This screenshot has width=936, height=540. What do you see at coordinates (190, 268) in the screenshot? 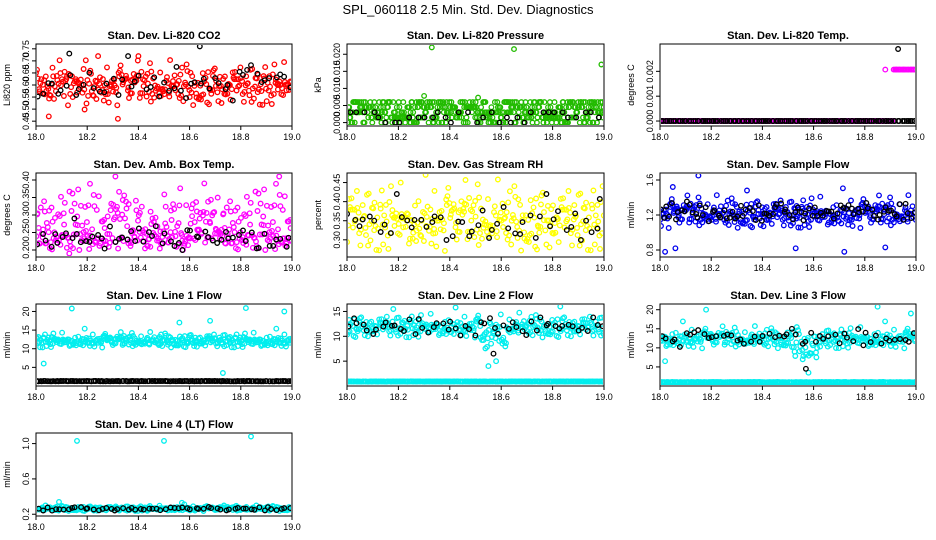
I see `x-tick-label: 18.6` at bounding box center [190, 268].